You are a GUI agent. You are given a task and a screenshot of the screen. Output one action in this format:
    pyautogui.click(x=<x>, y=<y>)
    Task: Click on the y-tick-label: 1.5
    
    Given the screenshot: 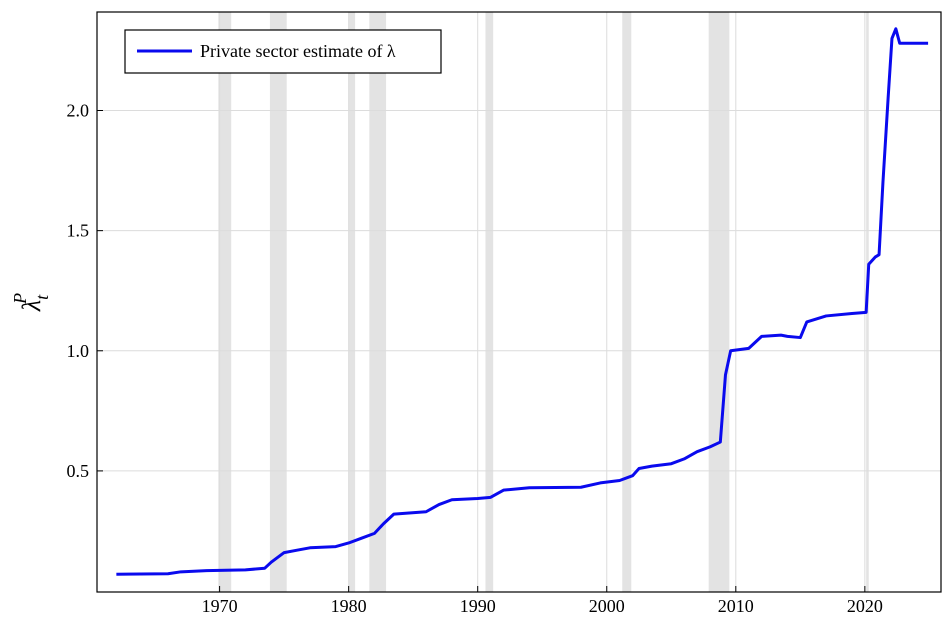 What is the action you would take?
    pyautogui.click(x=78, y=231)
    